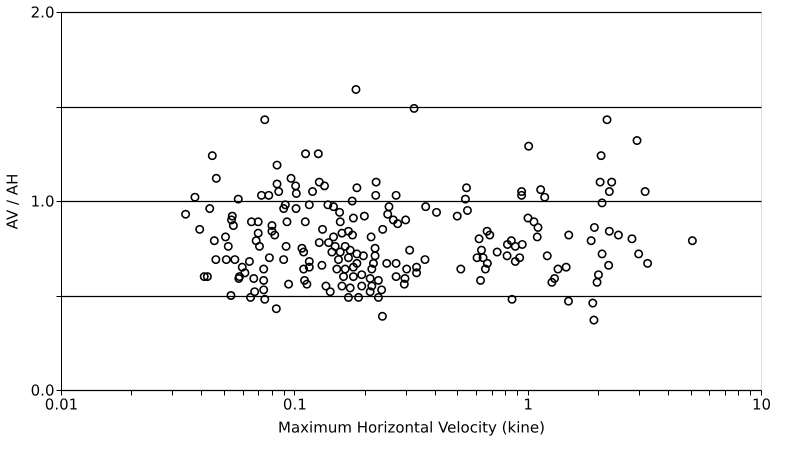  I want to click on x-tick-label: 0.1, so click(294, 405).